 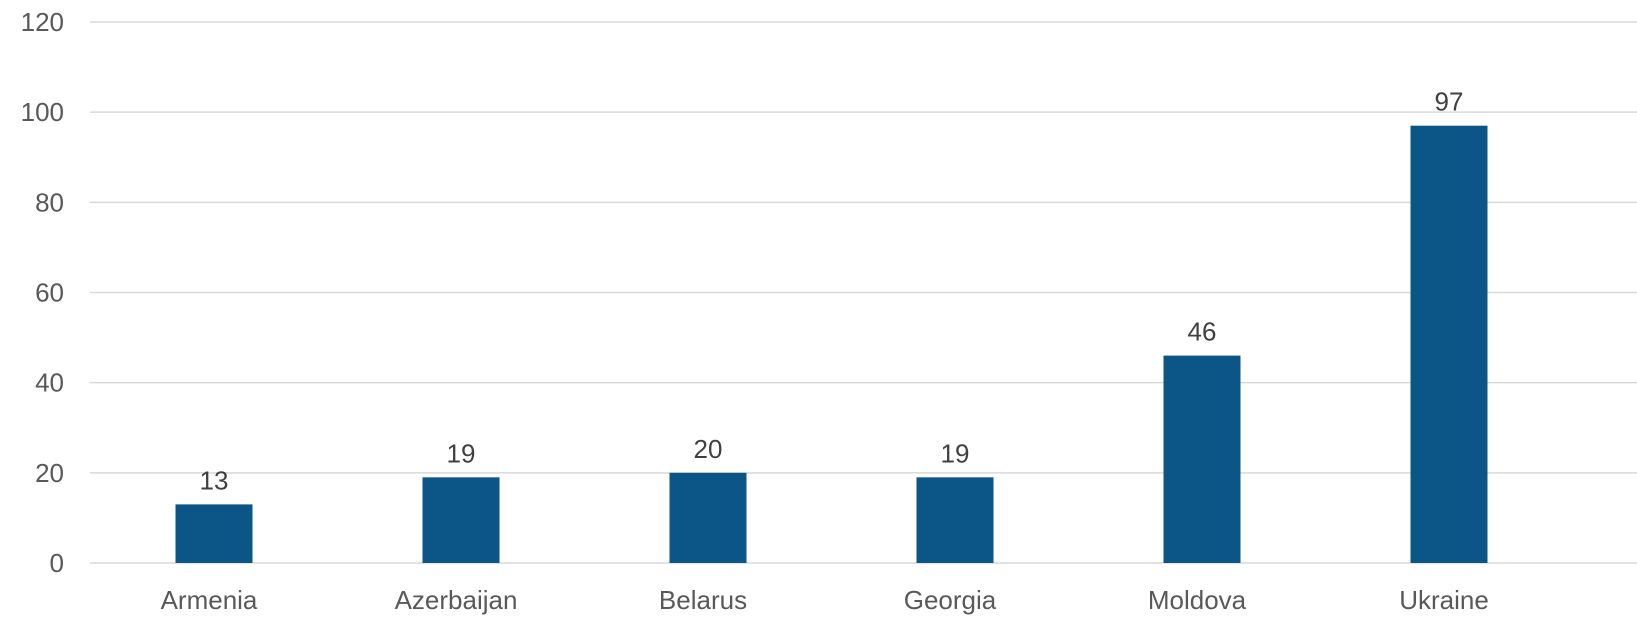 I want to click on data-label-belarus: 20, so click(x=708, y=449).